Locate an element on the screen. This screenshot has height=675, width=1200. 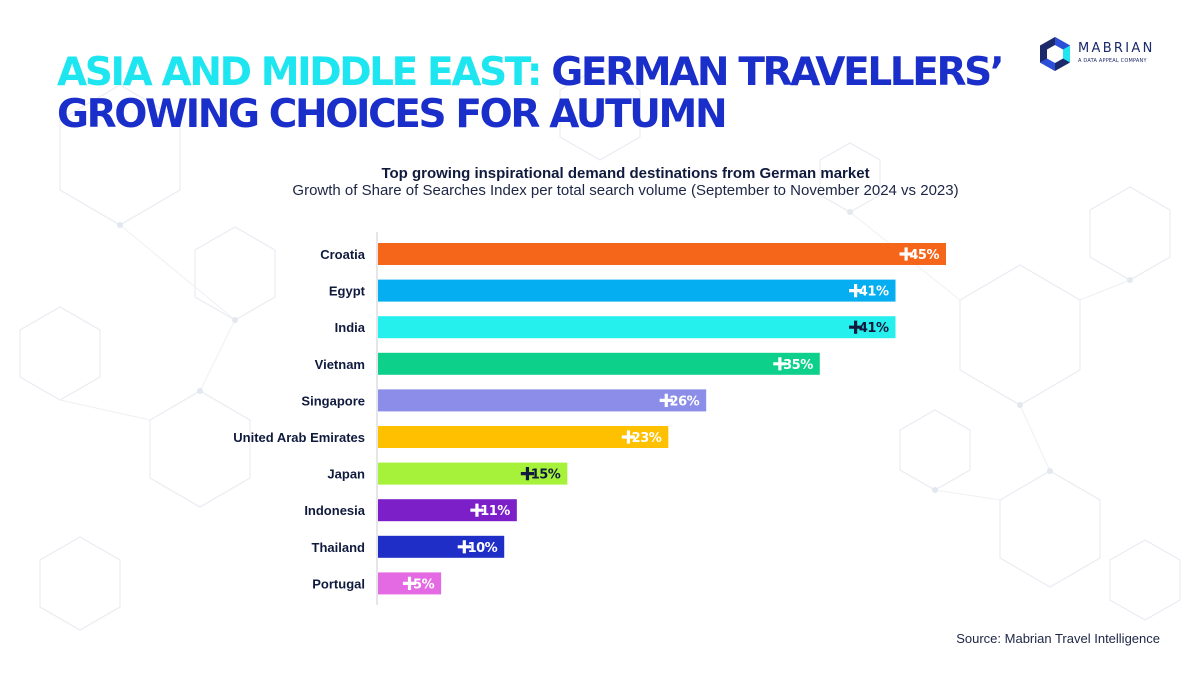
logo-wordmark: MABRIAN is located at coordinates (1116, 48).